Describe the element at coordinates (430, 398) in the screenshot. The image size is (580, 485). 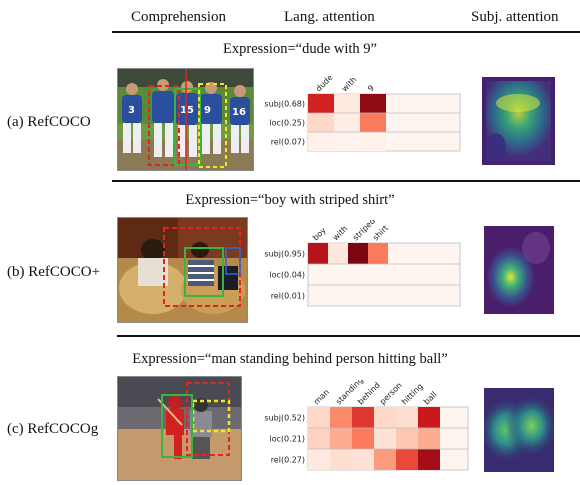
I see `word-label: ball` at that location.